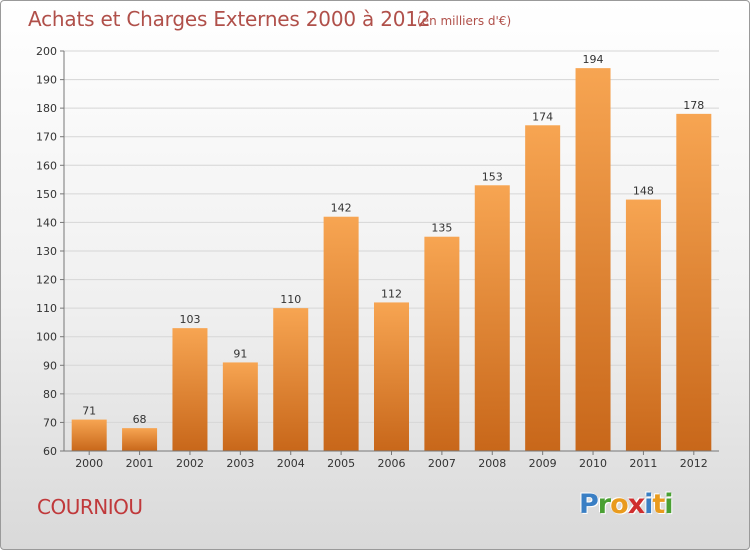 The height and width of the screenshot is (550, 750). What do you see at coordinates (693, 105) in the screenshot?
I see `data-label-2012: 178` at bounding box center [693, 105].